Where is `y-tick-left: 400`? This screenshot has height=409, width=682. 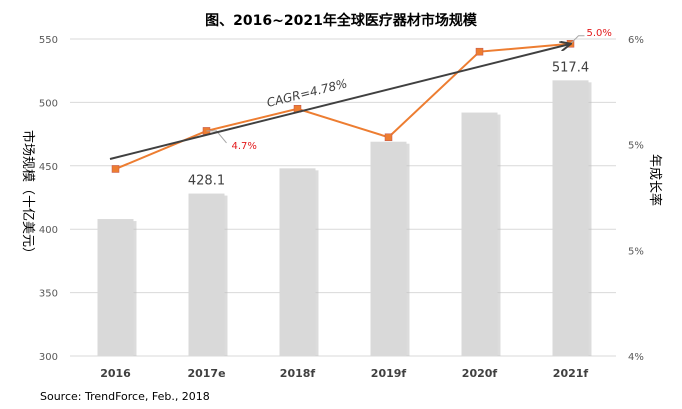
y-tick-left: 400 is located at coordinates (48, 230).